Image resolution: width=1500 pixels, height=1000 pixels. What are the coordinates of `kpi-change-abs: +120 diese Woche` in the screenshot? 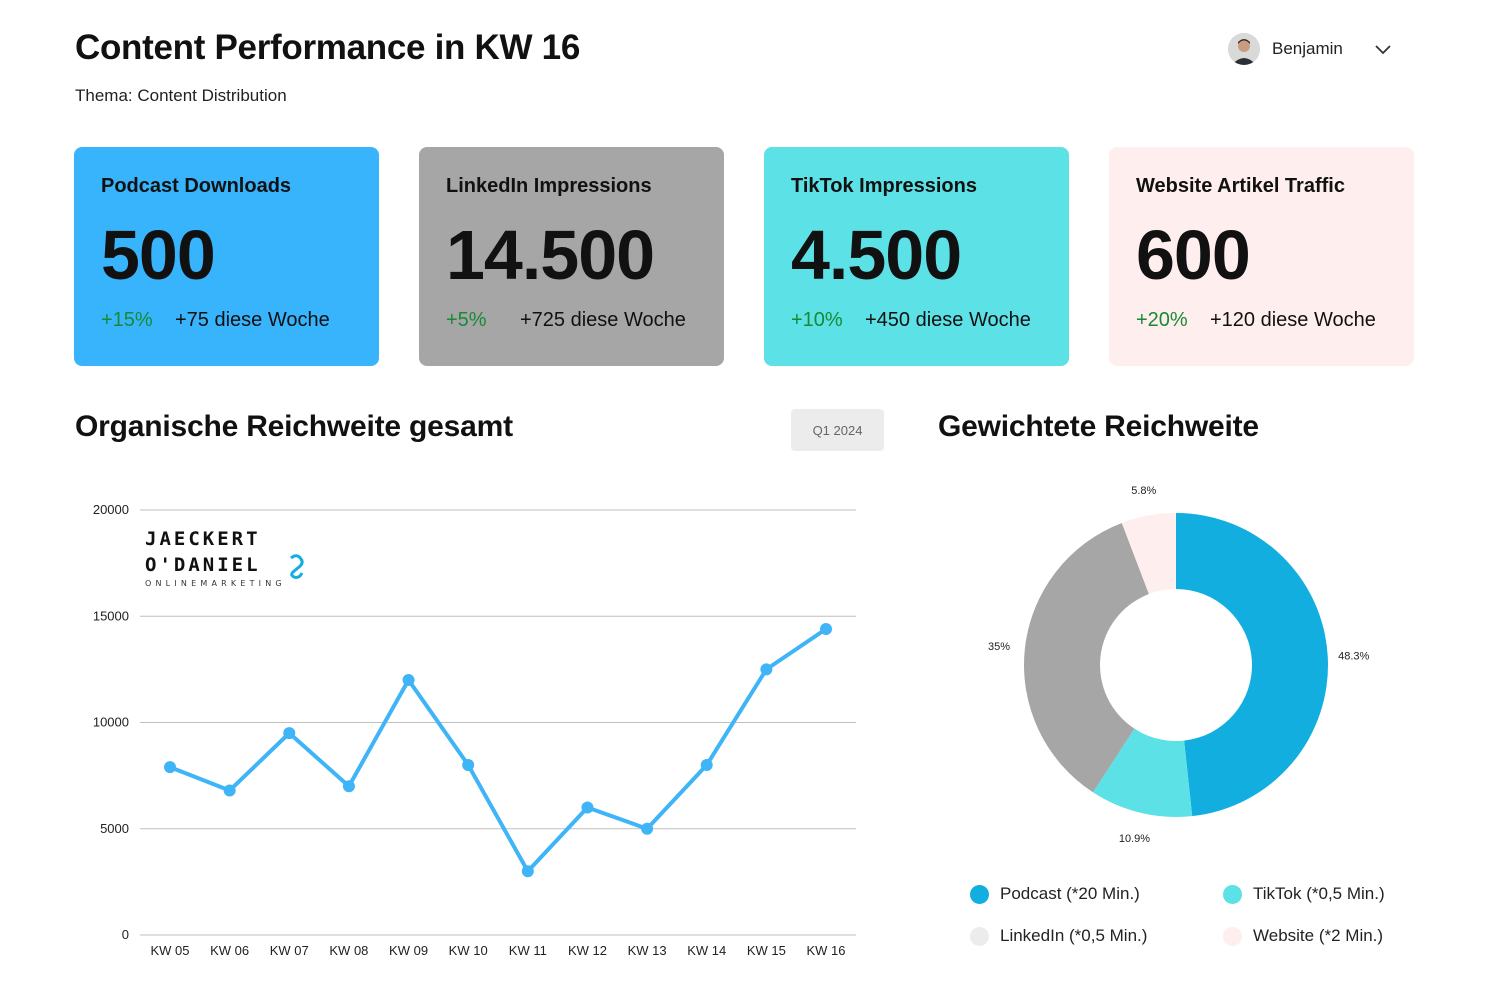 It's located at (1293, 320).